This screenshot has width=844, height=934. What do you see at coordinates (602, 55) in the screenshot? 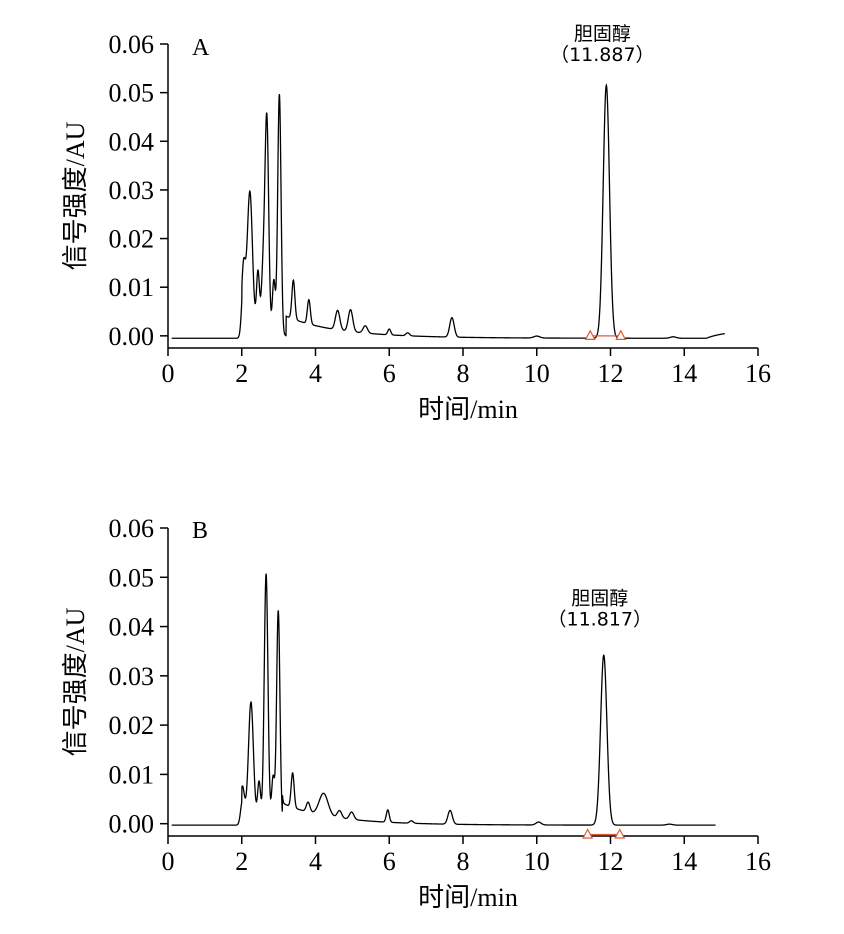
I see `peak-annotation-rt: （11.887）` at bounding box center [602, 55].